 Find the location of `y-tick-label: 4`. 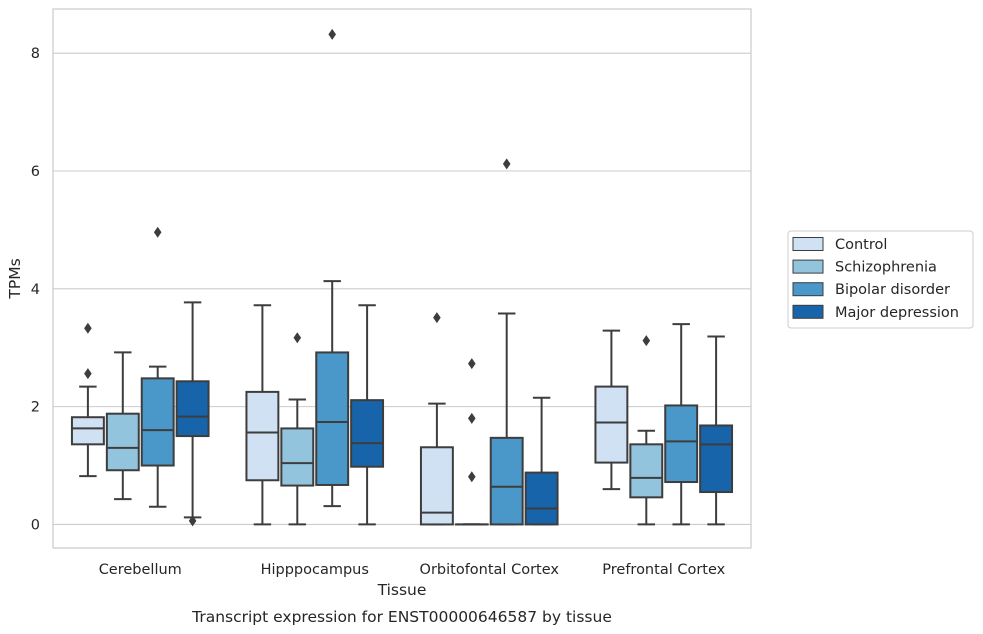

y-tick-label: 4 is located at coordinates (35, 290).